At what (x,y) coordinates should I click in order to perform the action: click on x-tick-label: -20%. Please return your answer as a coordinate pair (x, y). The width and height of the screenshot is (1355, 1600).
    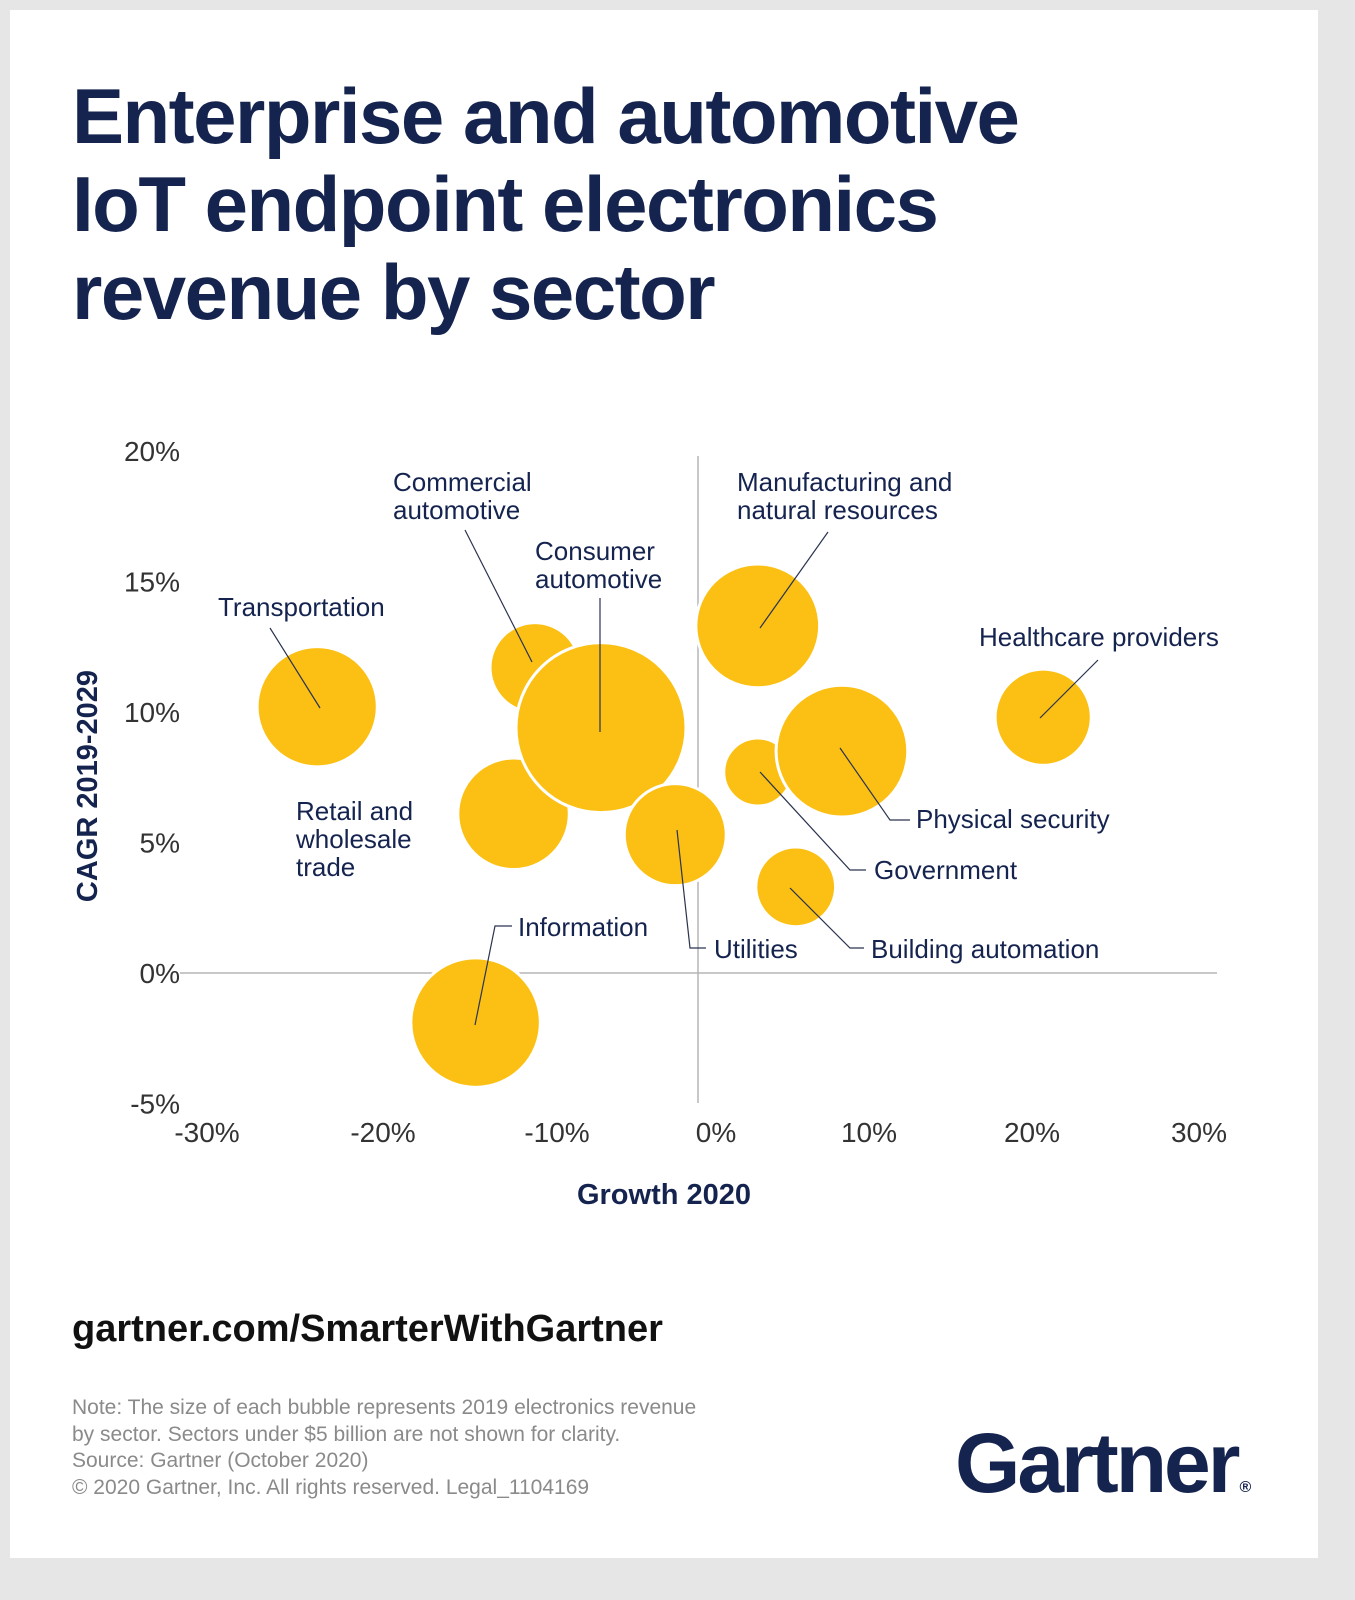
    Looking at the image, I should click on (382, 1132).